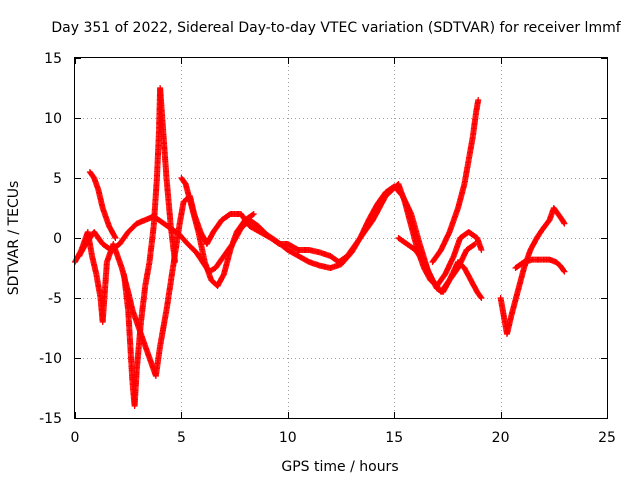  Describe the element at coordinates (75, 438) in the screenshot. I see `x-tick-label: 0` at that location.